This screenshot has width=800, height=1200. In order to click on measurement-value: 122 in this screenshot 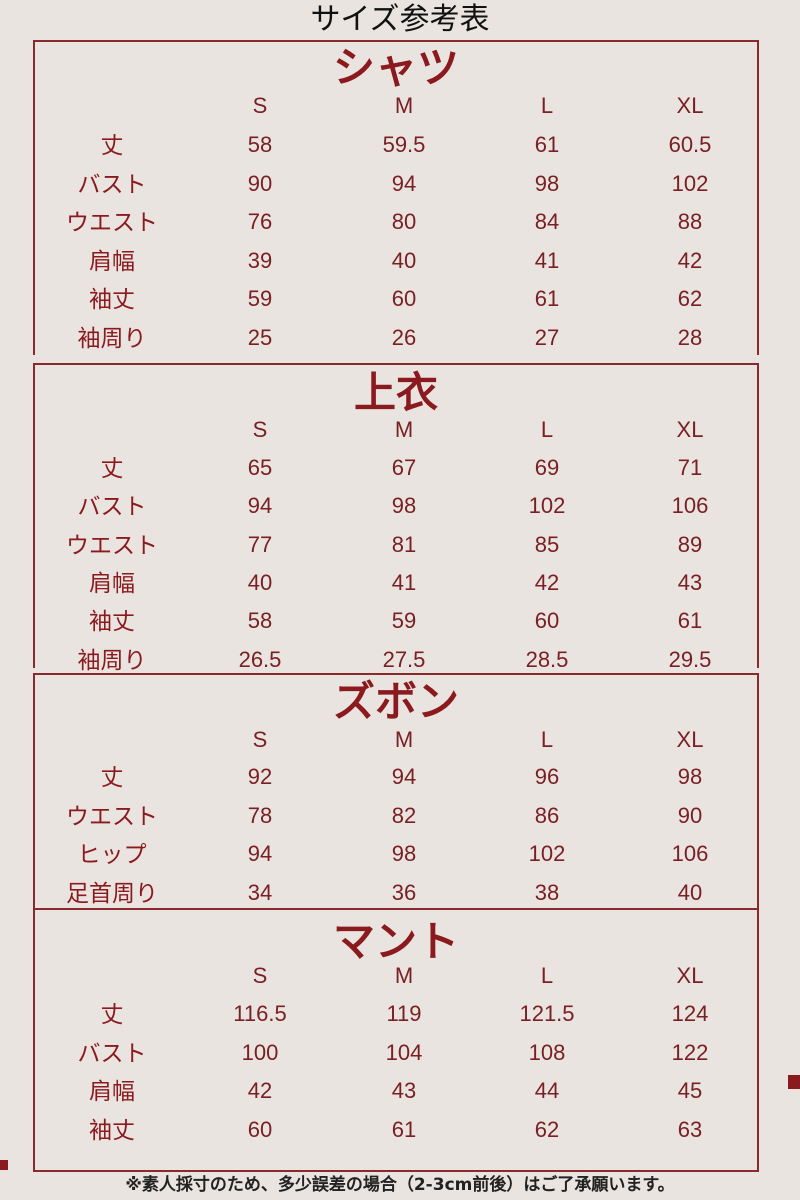, I will do `click(690, 1052)`.